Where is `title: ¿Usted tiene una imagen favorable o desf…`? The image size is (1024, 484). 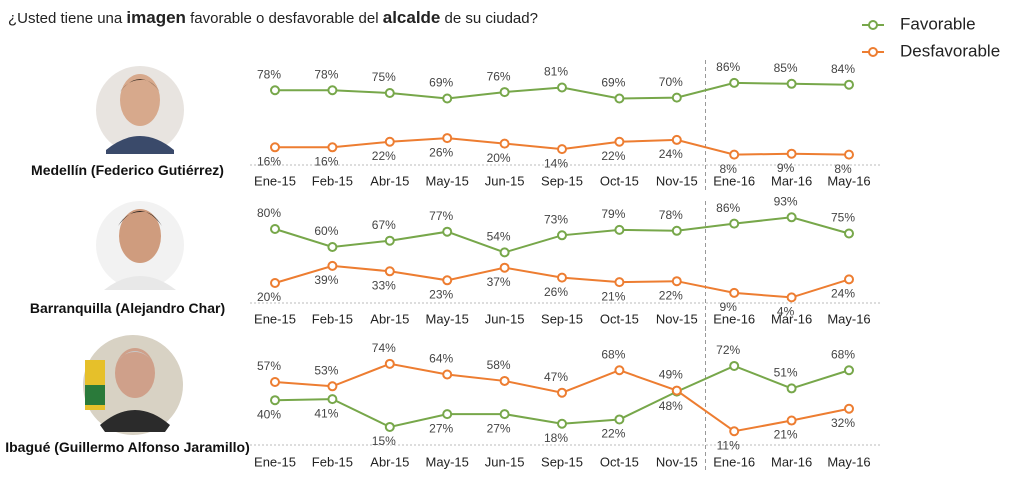
title: ¿Usted tiene una imagen favorable o desf… is located at coordinates (273, 18).